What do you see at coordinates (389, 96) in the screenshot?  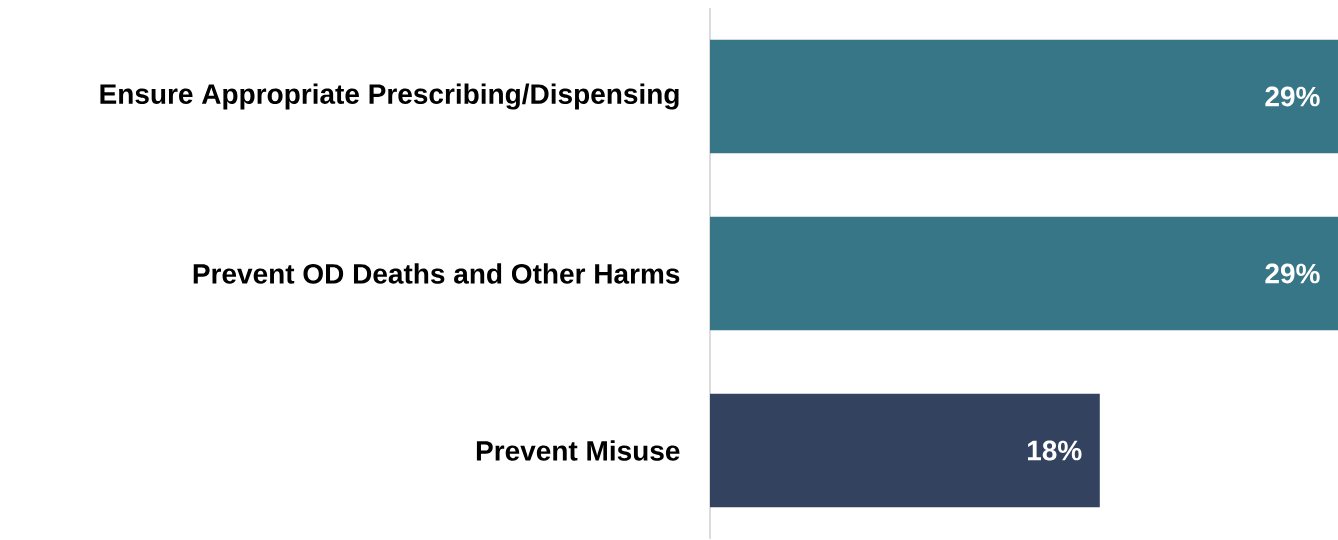 I see `y-tick-label: Ensure Appropriate Prescribing/Dispensing` at bounding box center [389, 96].